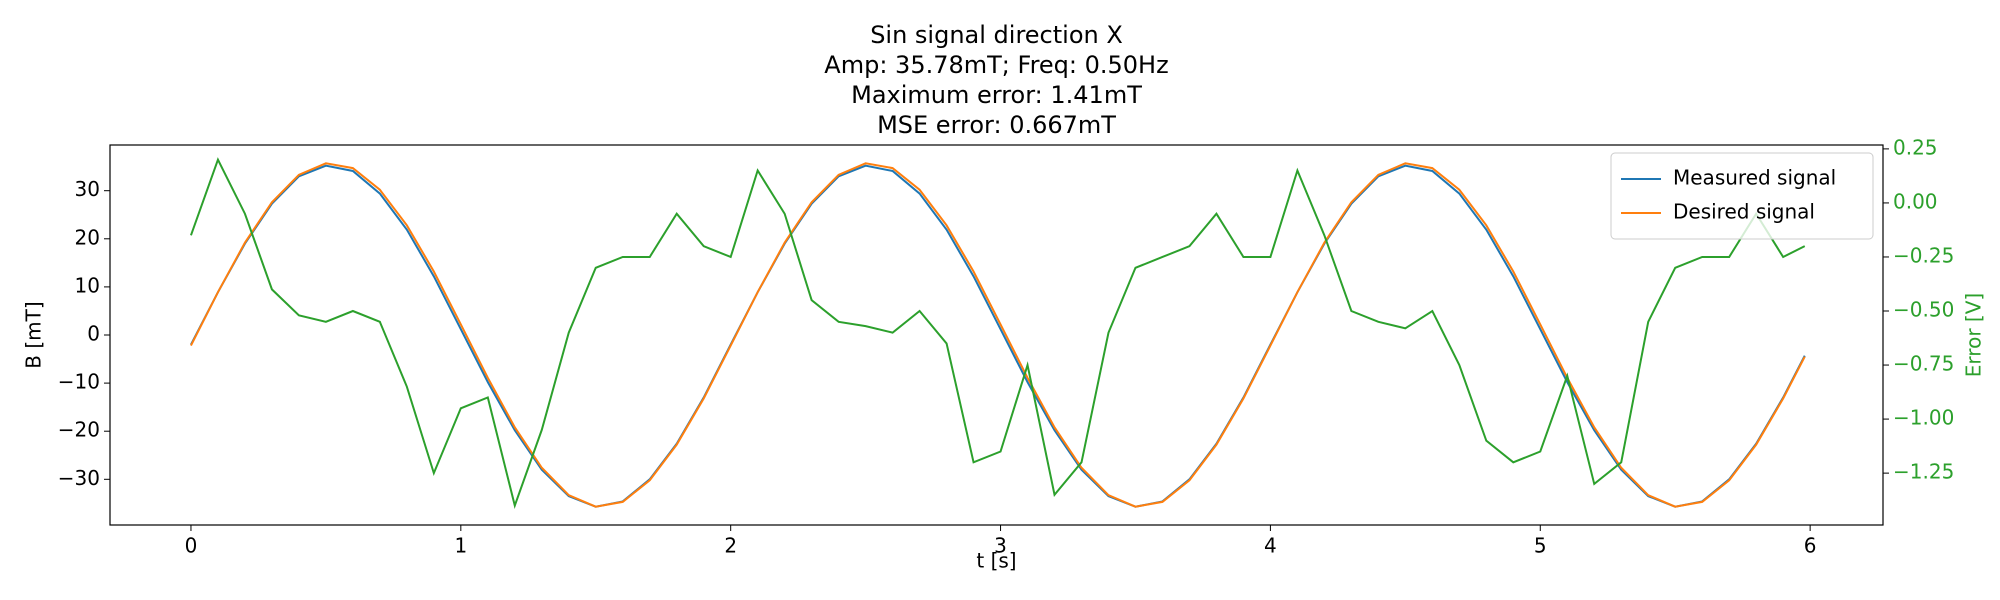 This screenshot has height=600, width=2000. I want to click on x-tick-label: 5, so click(1540, 546).